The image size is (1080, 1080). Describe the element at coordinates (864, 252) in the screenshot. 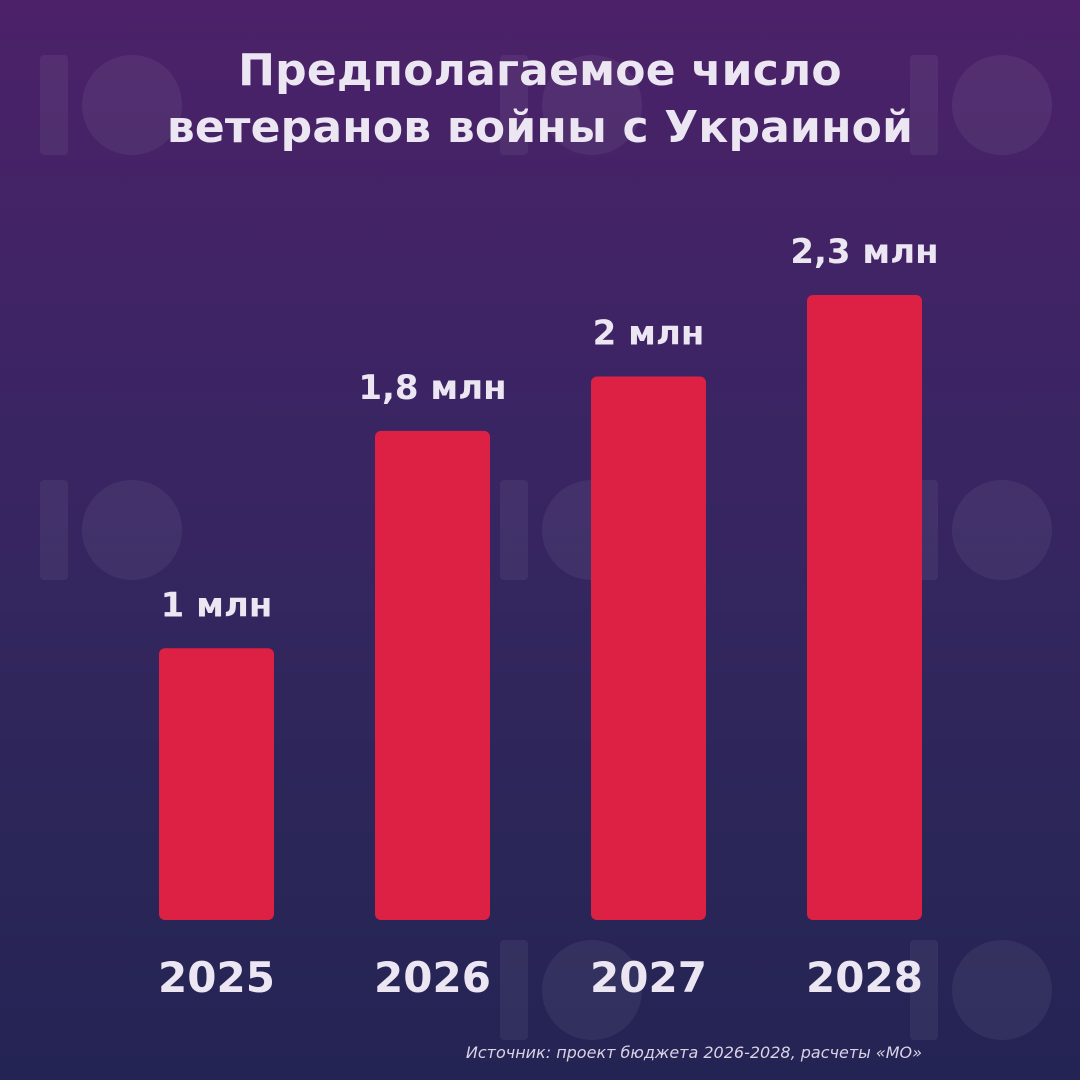

I see `data-label-2028: 2,3 млн` at that location.